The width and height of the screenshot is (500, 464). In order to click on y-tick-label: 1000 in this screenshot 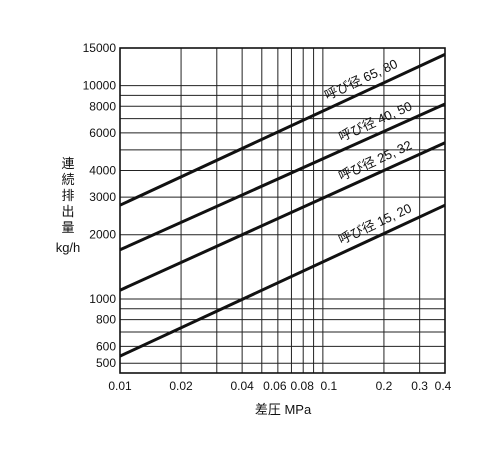, I will do `click(102, 299)`.